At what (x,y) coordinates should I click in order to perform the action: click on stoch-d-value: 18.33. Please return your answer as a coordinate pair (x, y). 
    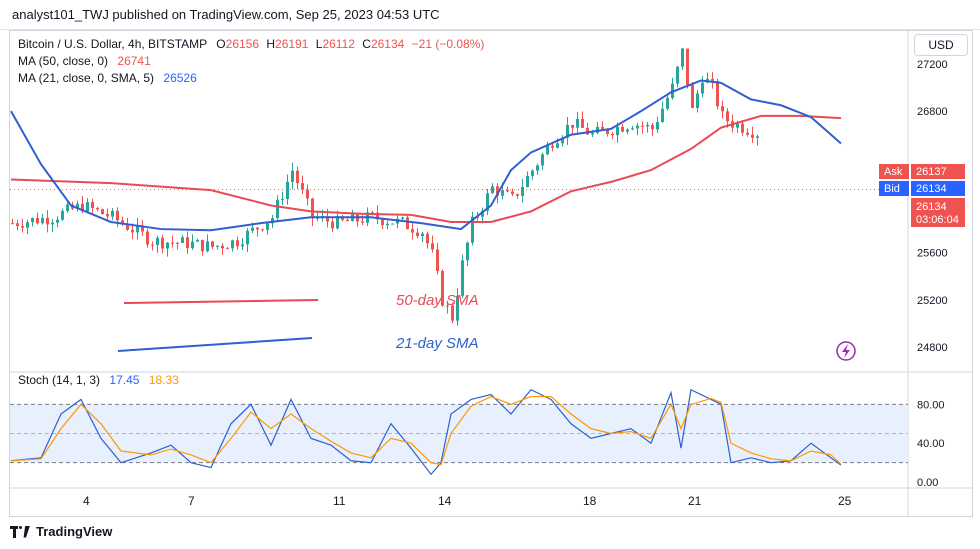
    Looking at the image, I should click on (163, 380).